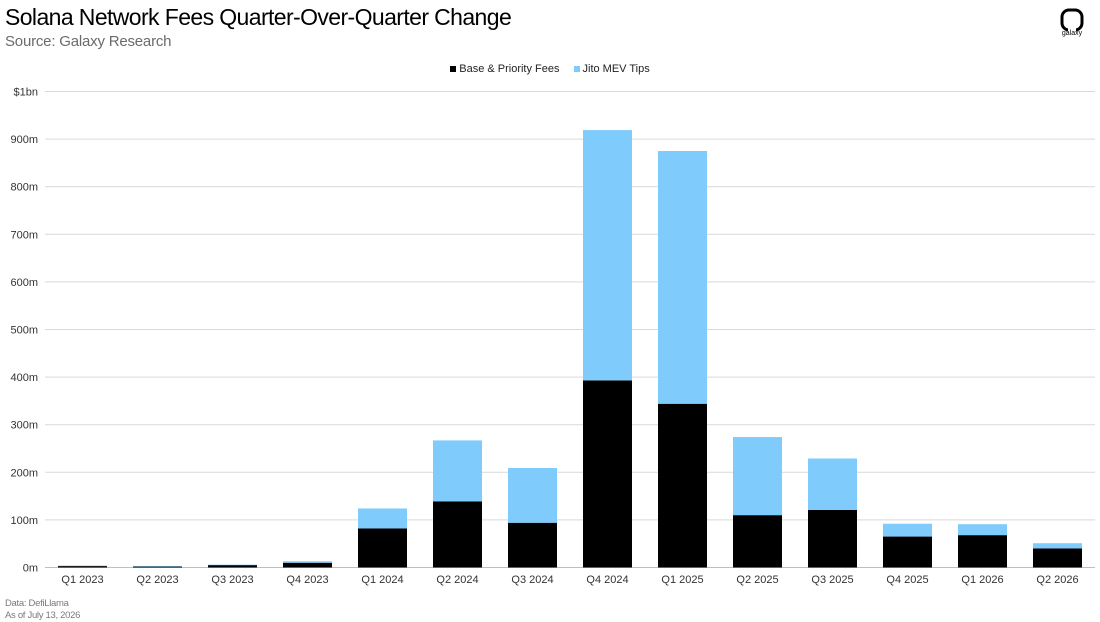 This screenshot has height=622, width=1100. What do you see at coordinates (1072, 33) in the screenshot?
I see `logo-text: galaxy` at bounding box center [1072, 33].